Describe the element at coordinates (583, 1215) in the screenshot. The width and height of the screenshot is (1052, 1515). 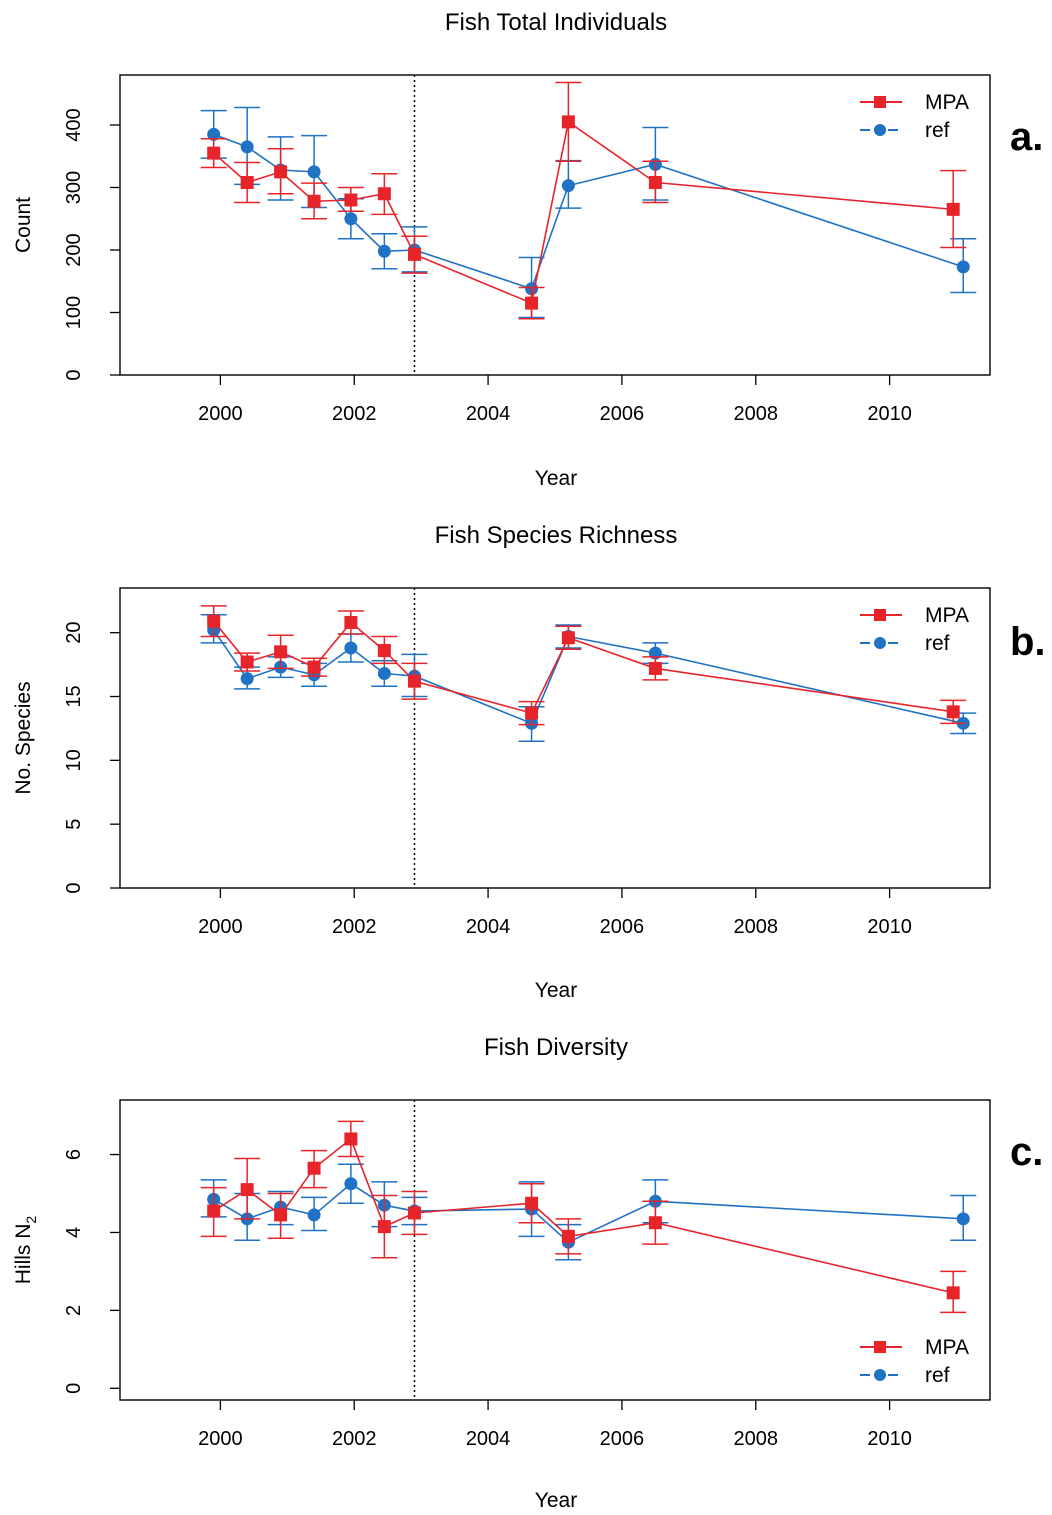
I see `panel-c-mpa-line` at that location.